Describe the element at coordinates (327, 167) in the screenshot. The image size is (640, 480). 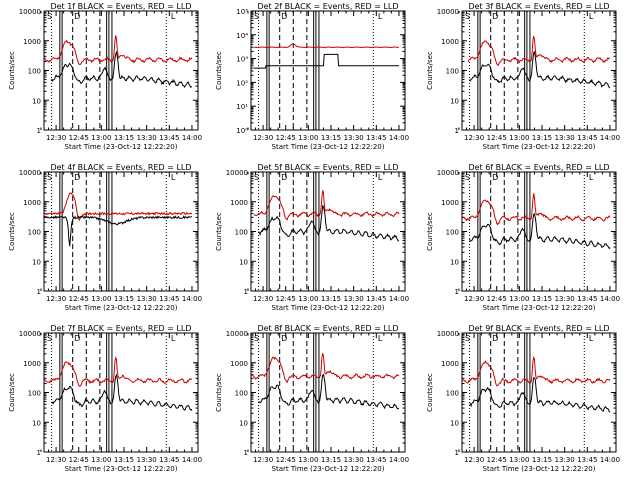
I see `chart-title: Det 5f BLACK = Events, RED = LLD` at that location.